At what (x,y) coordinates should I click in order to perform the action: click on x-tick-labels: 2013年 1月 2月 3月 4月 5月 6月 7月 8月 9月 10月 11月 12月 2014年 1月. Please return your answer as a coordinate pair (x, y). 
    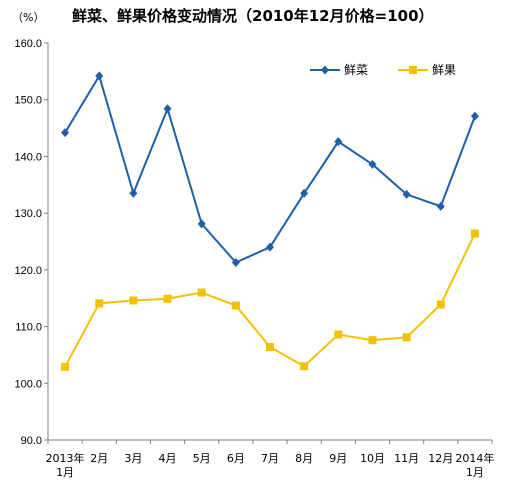
    Looking at the image, I should click on (270, 465).